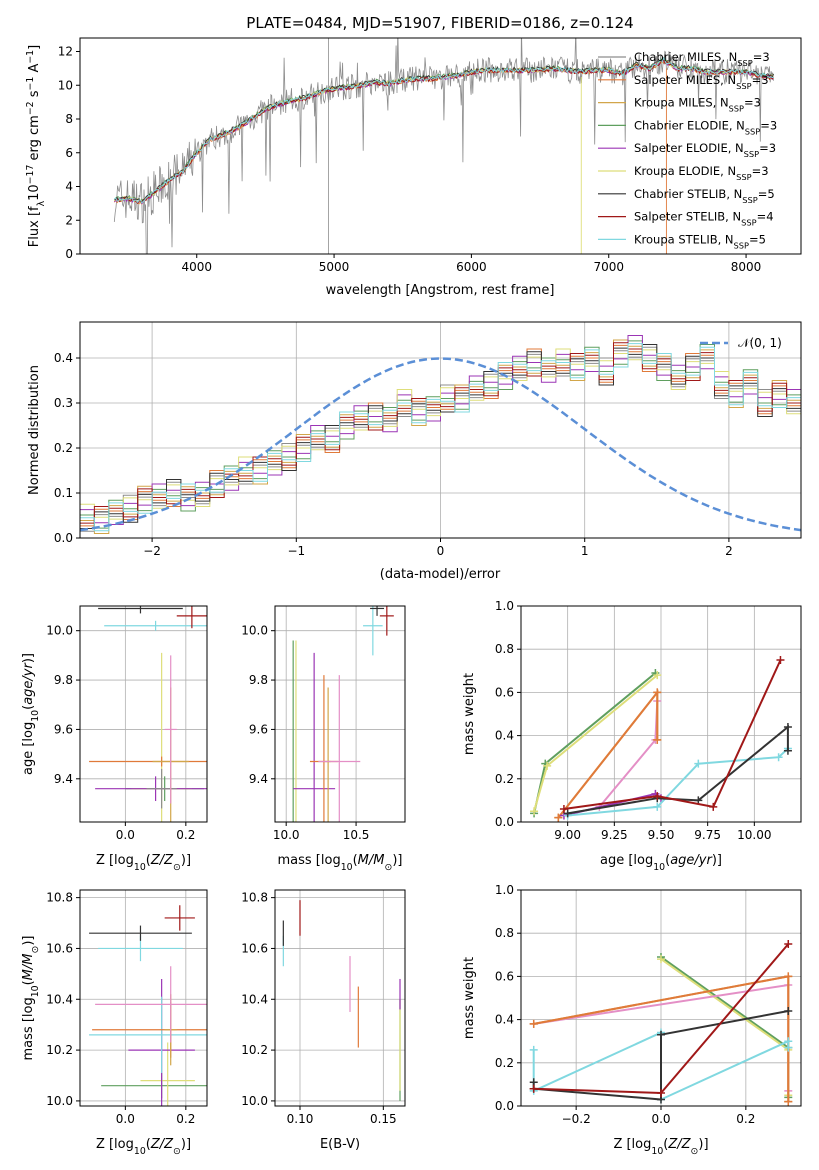 The image size is (819, 1170). I want to click on age-vs-mass-panel: 10.0 10.5 9.4 9.6 9.8 10.0 mass [log10(M/M⊙)], so click(323, 739).